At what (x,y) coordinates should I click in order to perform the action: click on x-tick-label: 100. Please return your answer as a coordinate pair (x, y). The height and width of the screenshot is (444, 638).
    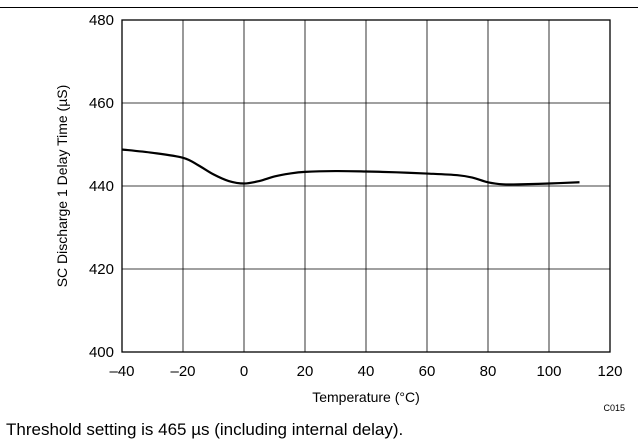
    Looking at the image, I should click on (548, 371).